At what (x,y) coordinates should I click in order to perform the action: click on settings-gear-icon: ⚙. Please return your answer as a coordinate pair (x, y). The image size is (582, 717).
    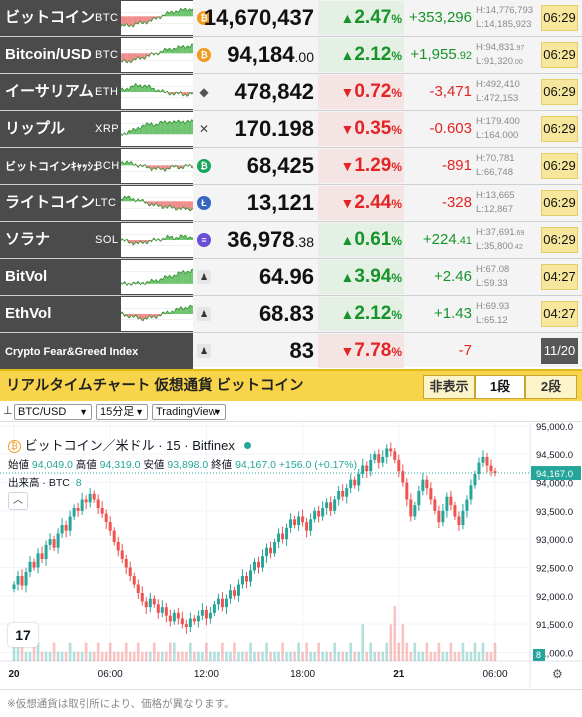
    Looking at the image, I should click on (557, 674).